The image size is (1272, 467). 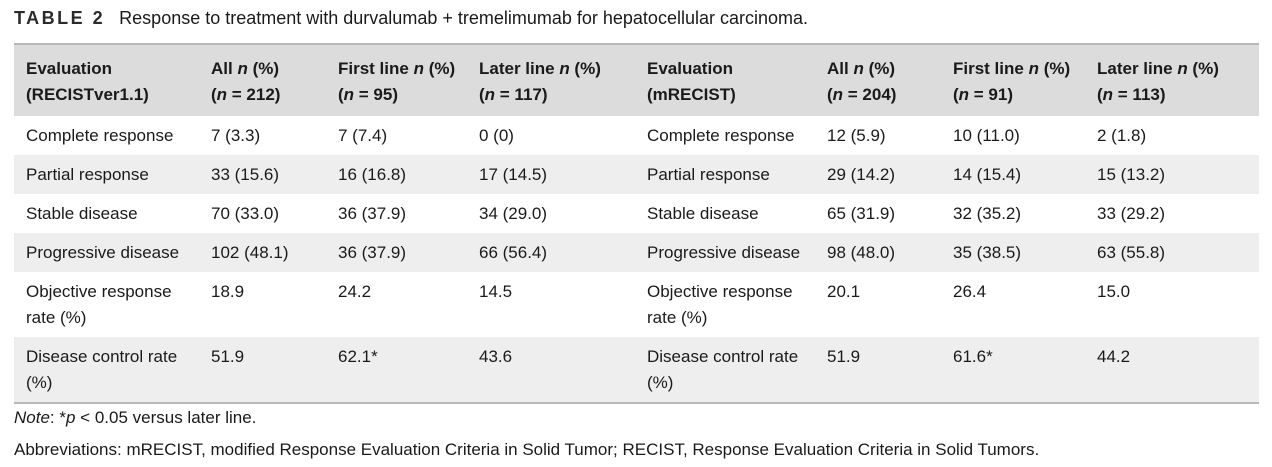 What do you see at coordinates (970, 291) in the screenshot?
I see `table-cell: 26.4` at bounding box center [970, 291].